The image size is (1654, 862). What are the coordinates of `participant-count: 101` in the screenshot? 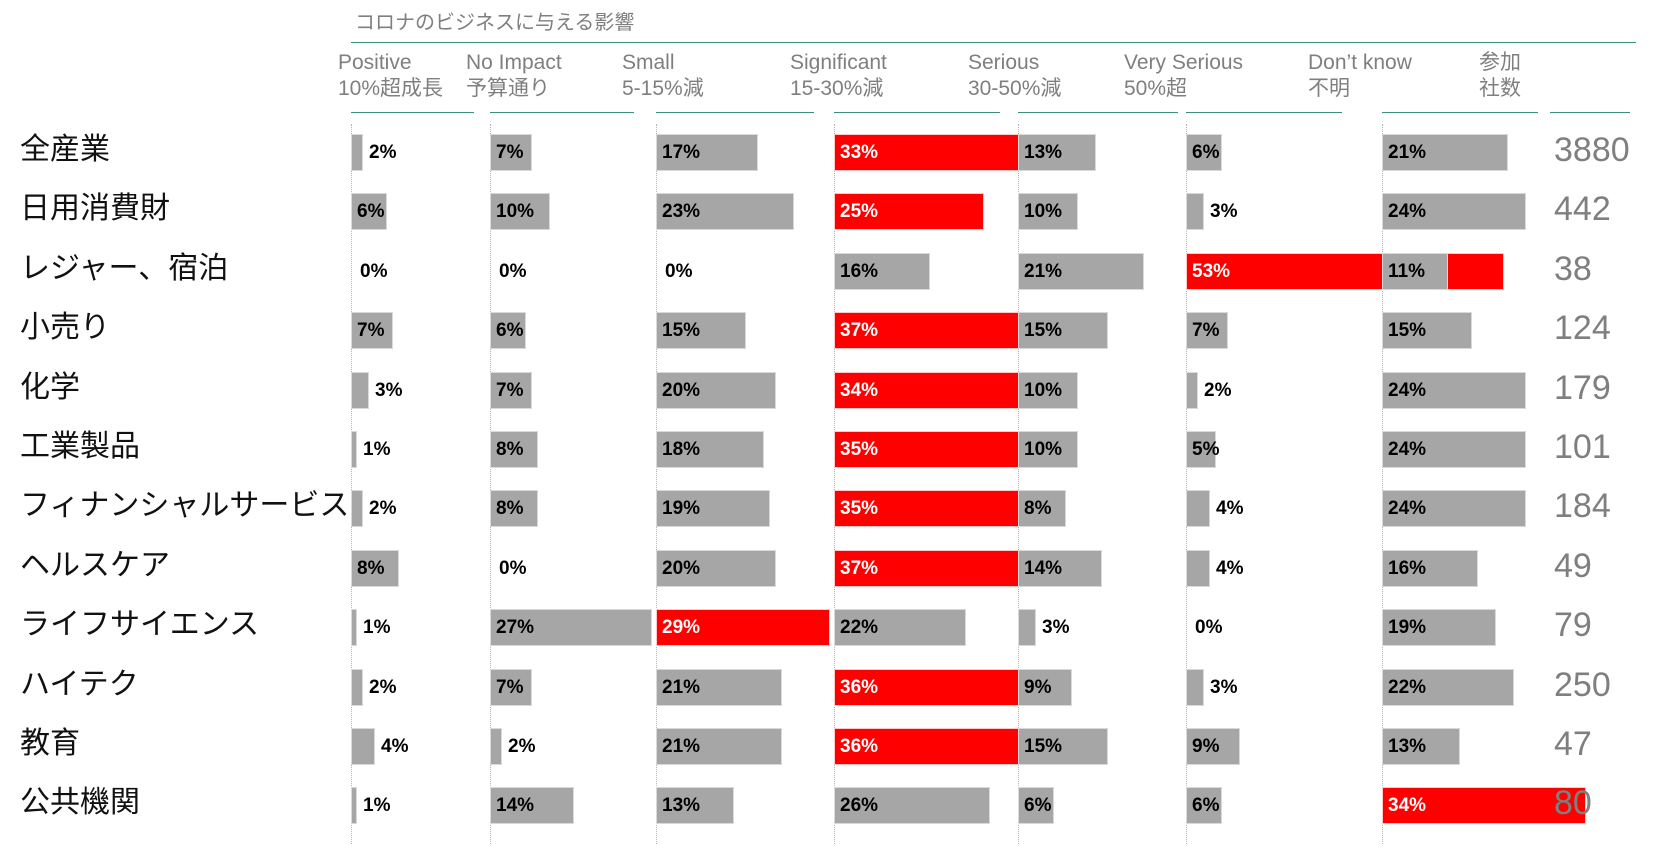 It's located at (1582, 447).